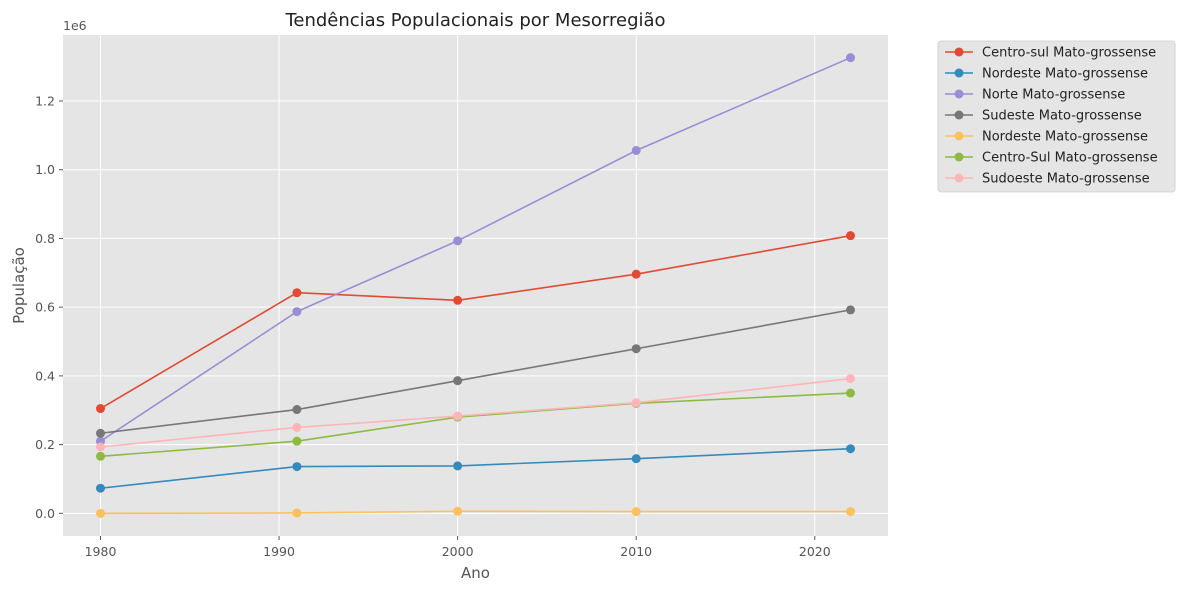  I want to click on legend-item: Sudeste Mato-grossense, so click(1043, 116).